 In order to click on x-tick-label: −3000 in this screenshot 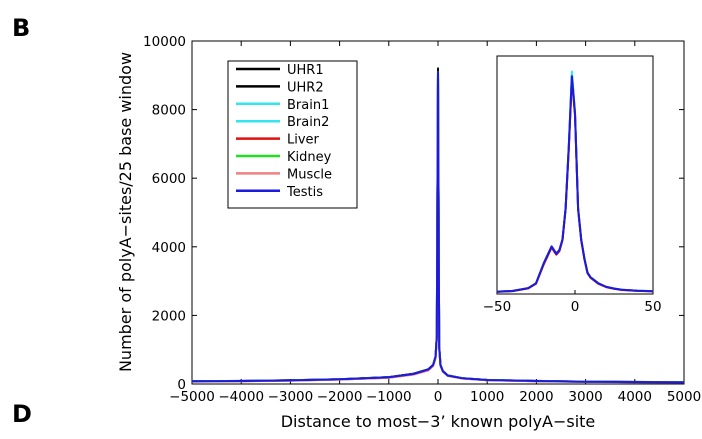, I will do `click(291, 397)`.